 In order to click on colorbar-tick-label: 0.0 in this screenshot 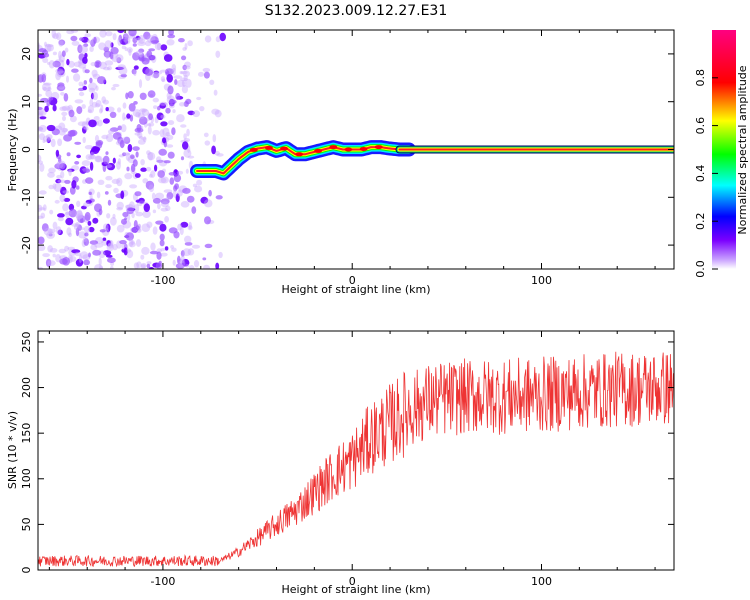, I will do `click(700, 269)`.